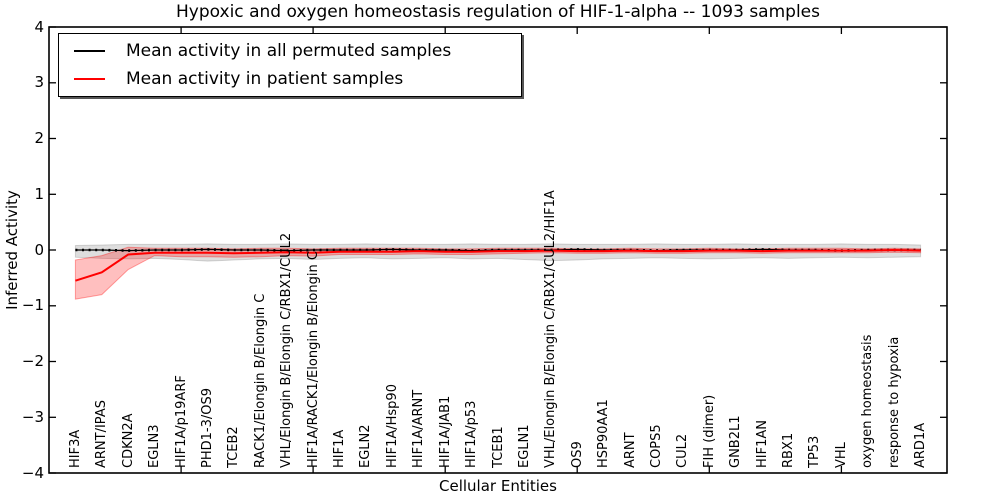 The height and width of the screenshot is (500, 1000). I want to click on x-category-label: HIF1A/p19ARF, so click(181, 421).